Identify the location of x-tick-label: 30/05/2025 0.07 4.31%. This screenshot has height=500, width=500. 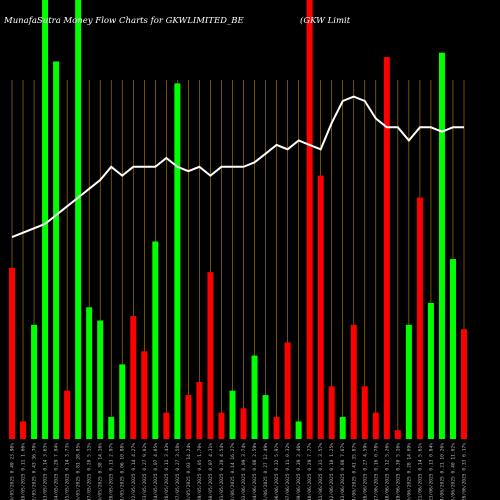
(211, 471).